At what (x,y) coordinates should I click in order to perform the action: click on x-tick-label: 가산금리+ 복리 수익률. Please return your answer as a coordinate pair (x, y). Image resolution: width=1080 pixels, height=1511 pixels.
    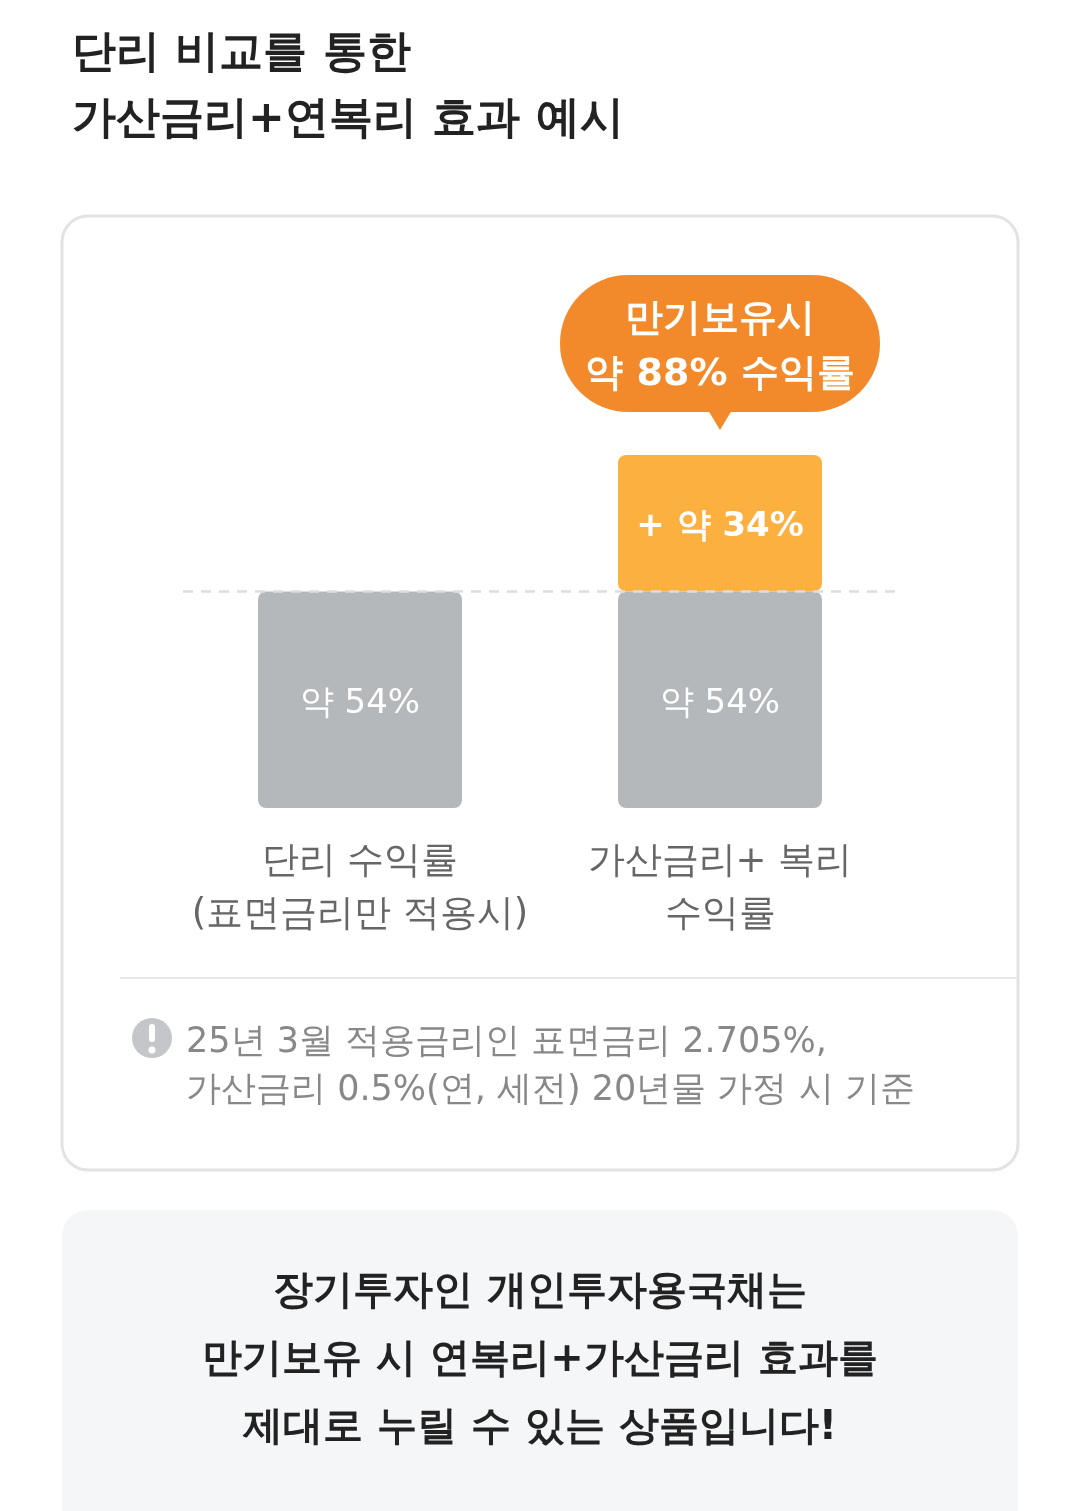
    Looking at the image, I should click on (720, 886).